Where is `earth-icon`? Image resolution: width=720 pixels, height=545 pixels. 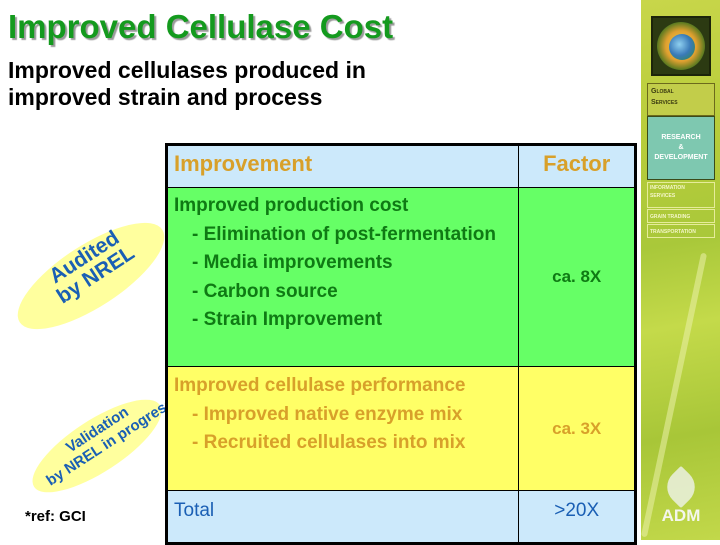
earth-icon is located at coordinates (682, 47).